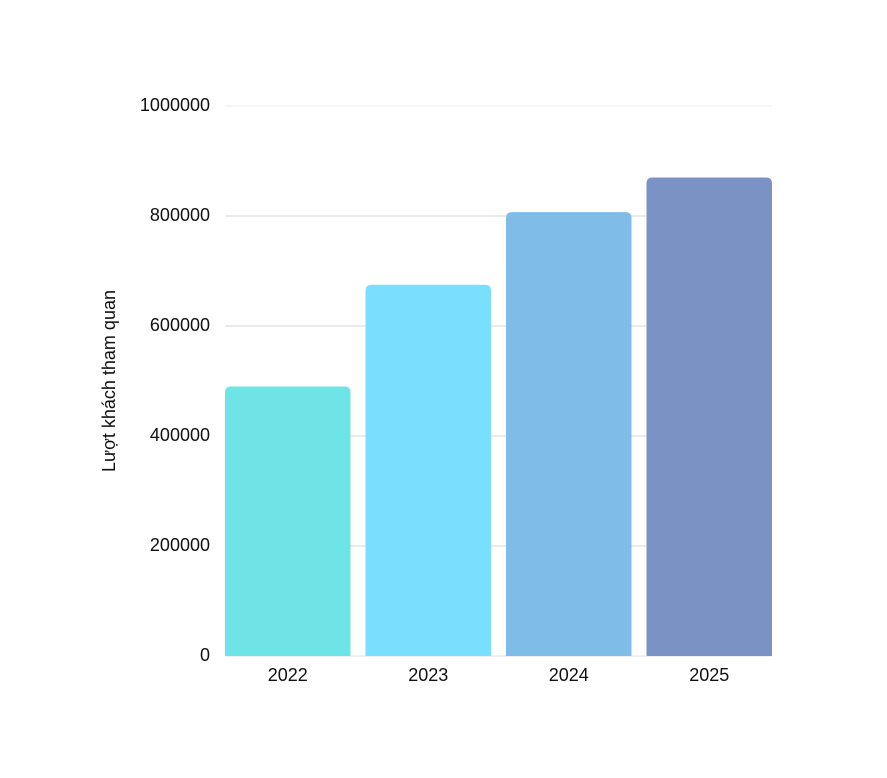 The height and width of the screenshot is (778, 887). I want to click on y-axis-label: Lượt khách tham quan, so click(109, 381).